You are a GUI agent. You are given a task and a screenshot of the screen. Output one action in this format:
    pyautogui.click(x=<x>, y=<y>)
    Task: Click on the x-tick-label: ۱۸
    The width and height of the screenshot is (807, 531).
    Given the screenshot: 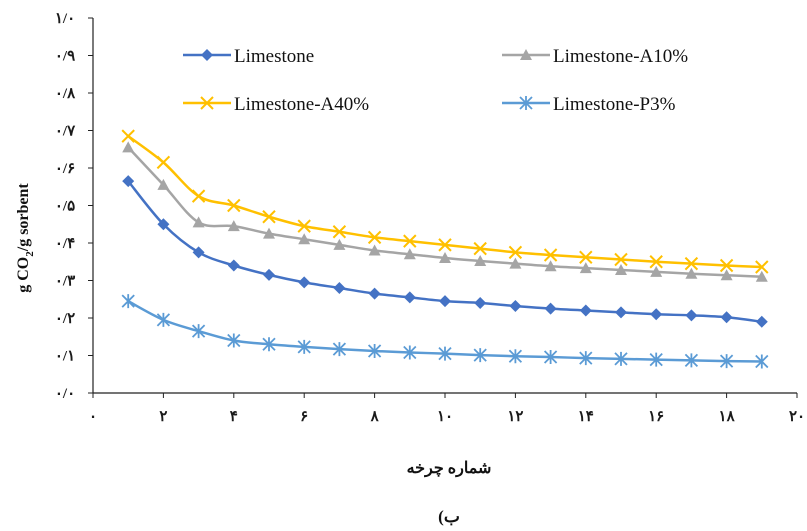 What is the action you would take?
    pyautogui.click(x=727, y=417)
    